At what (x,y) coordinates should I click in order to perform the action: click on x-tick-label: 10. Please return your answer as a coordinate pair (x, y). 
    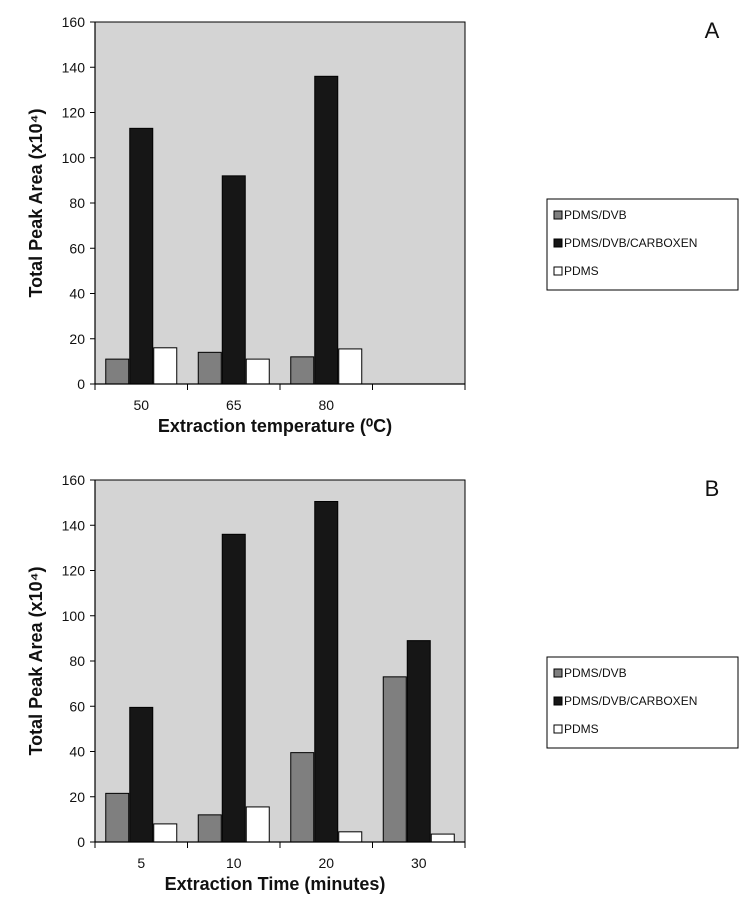
    Looking at the image, I should click on (234, 863).